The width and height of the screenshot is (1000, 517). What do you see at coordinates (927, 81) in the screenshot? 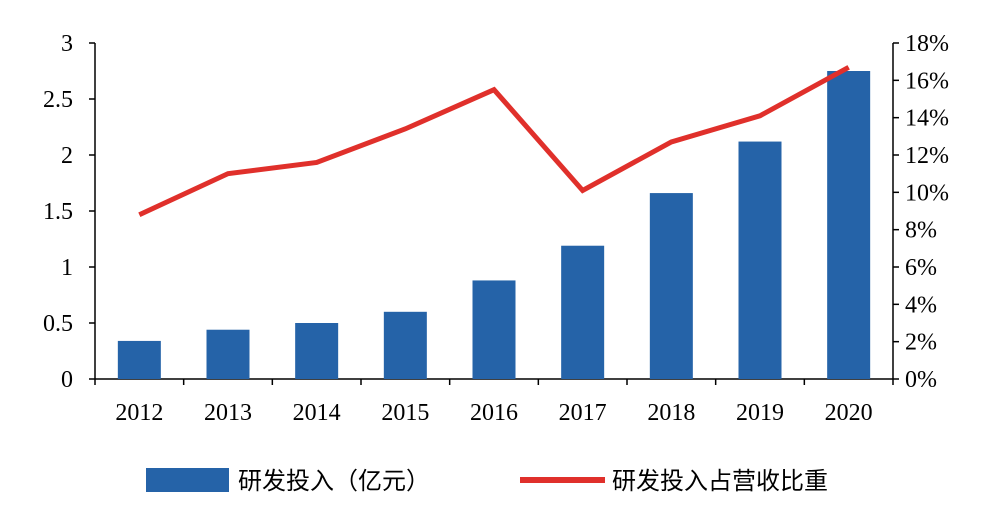
I see `right-tick-label: 16%` at bounding box center [927, 81].